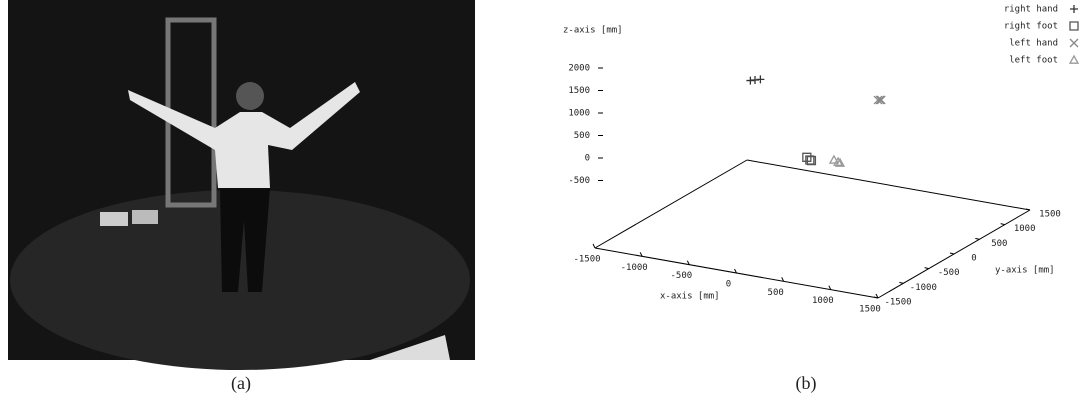  What do you see at coordinates (1033, 44) in the screenshot?
I see `legend-label: left hand` at bounding box center [1033, 44].